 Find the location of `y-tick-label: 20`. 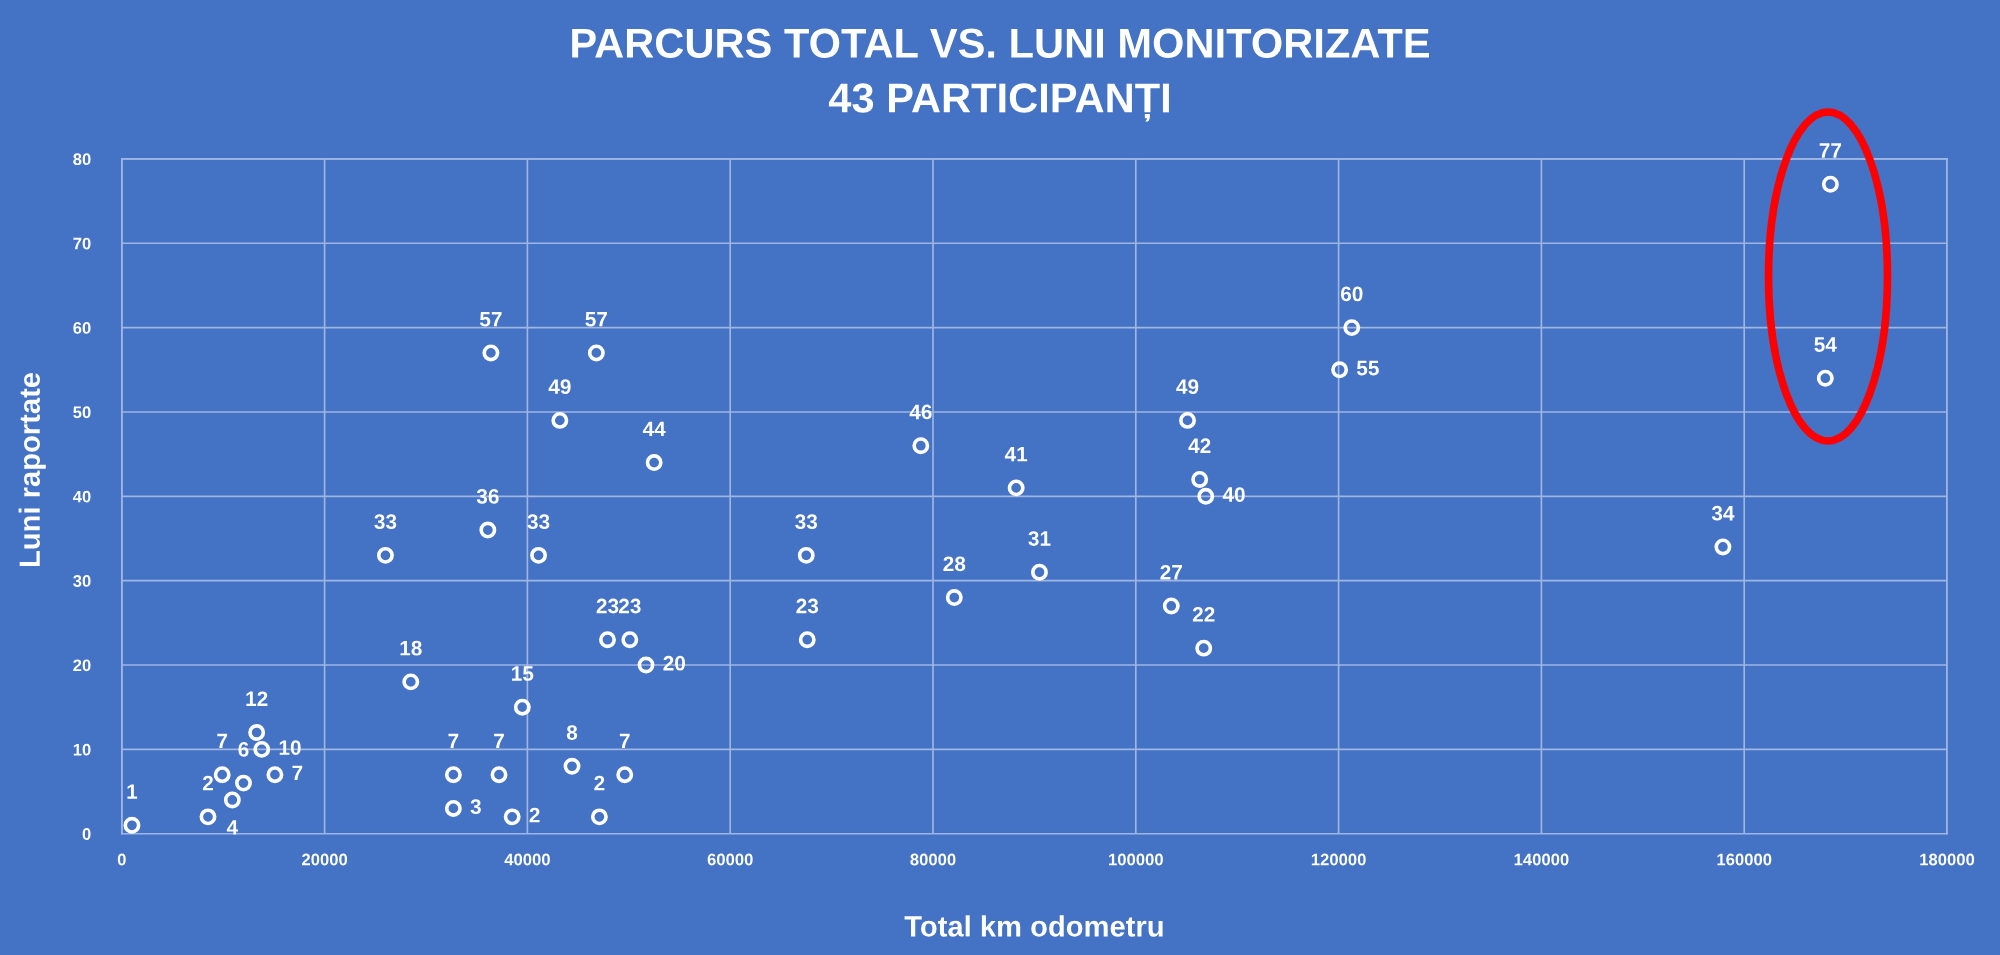

y-tick-label: 20 is located at coordinates (82, 665).